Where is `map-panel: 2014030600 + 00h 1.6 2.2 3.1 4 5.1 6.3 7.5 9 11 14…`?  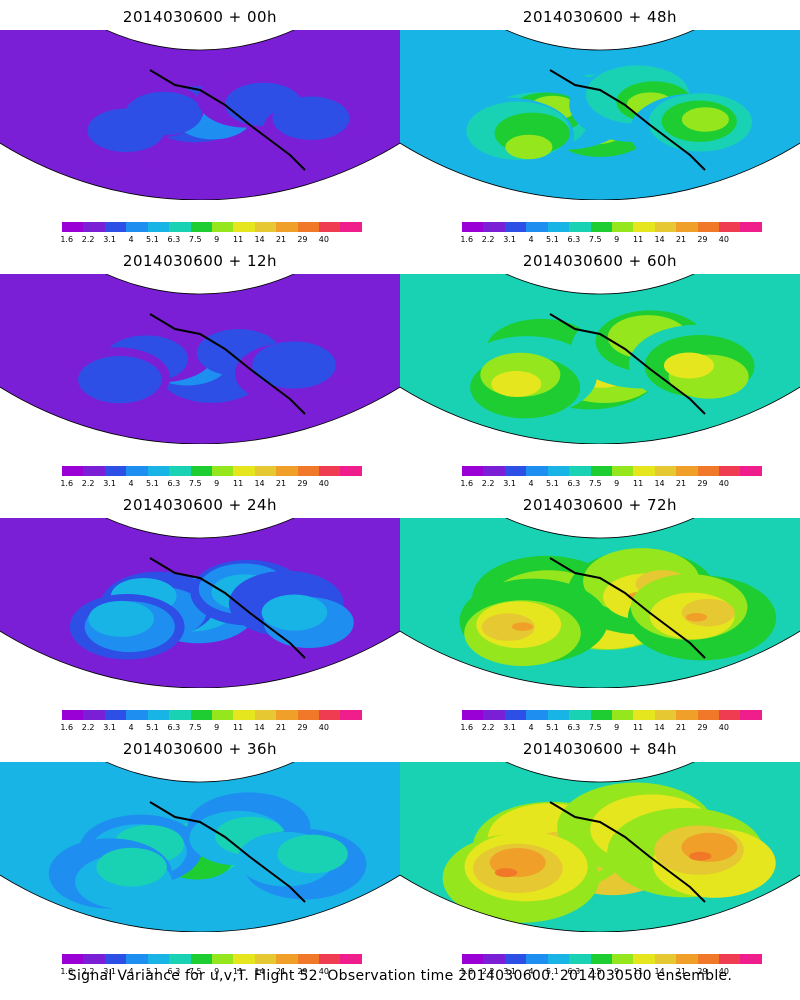
map-panel: 2014030600 + 00h 1.6 2.2 3.1 4 5.1 6.3 7.5 9 11 14… is located at coordinates (200, 122).